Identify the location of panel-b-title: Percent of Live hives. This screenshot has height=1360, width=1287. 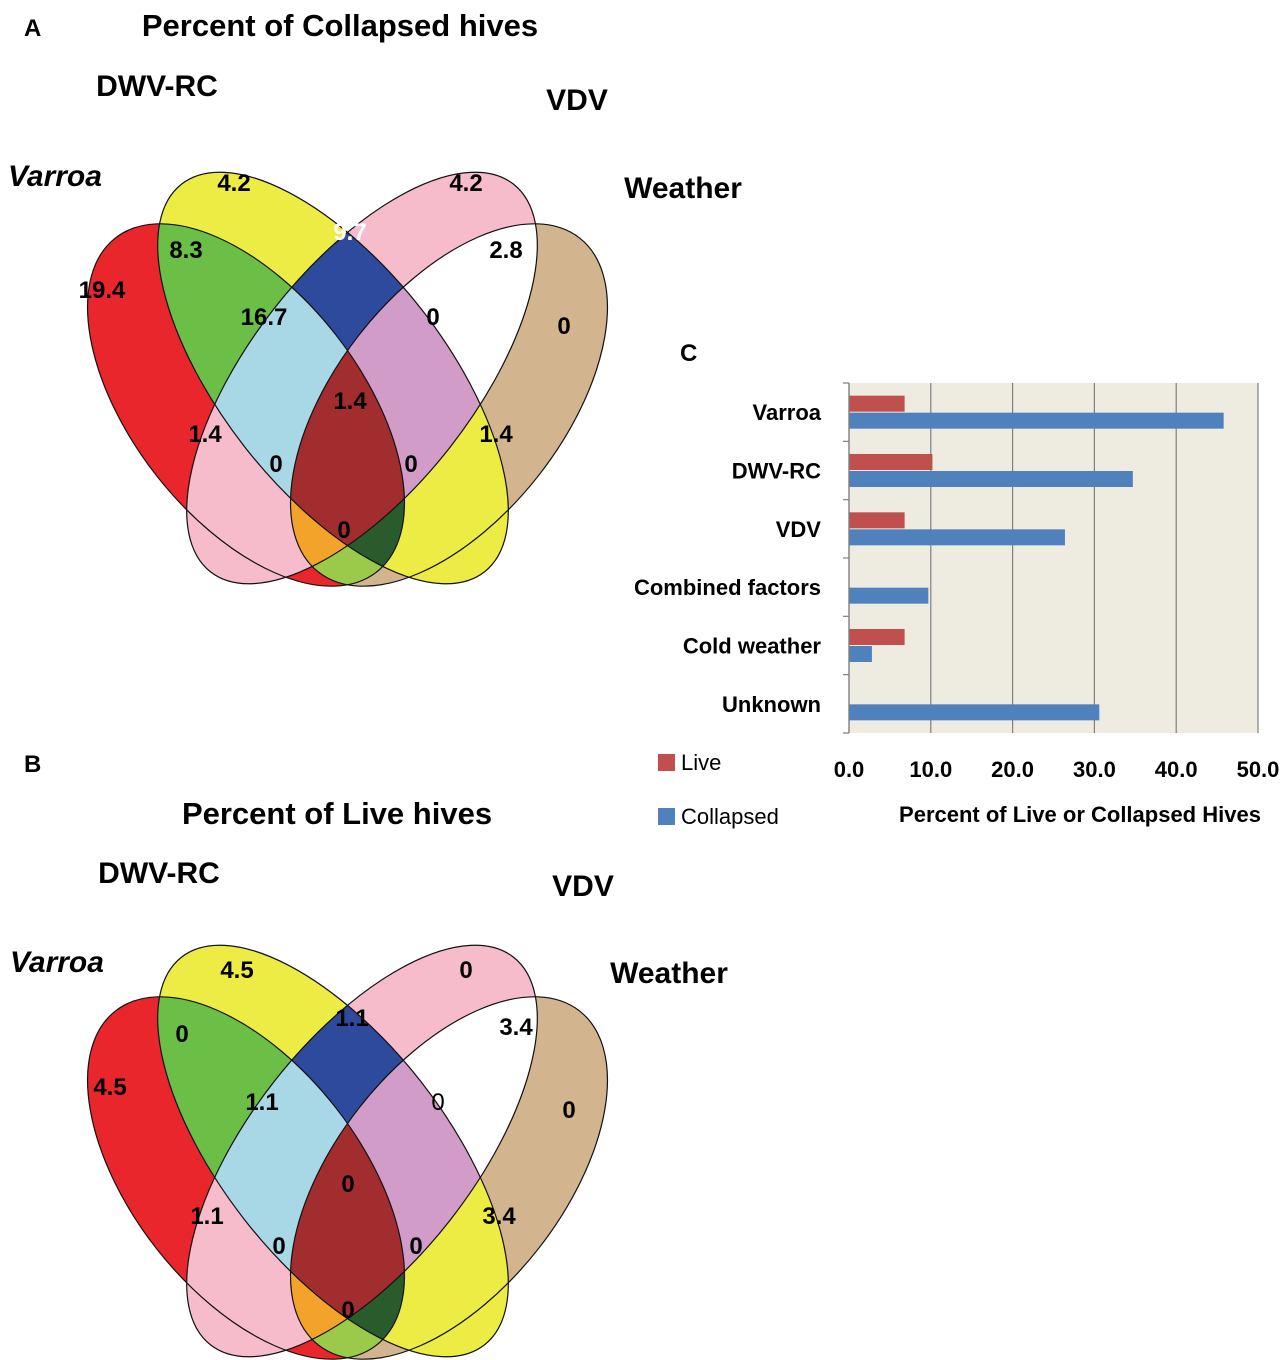
(337, 813).